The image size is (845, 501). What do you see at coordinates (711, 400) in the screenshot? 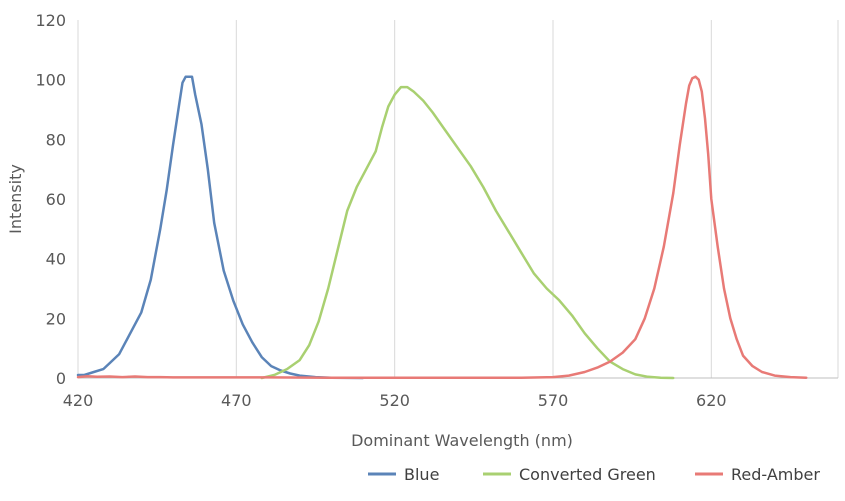
I see `x-tick-label: 620` at bounding box center [711, 400].